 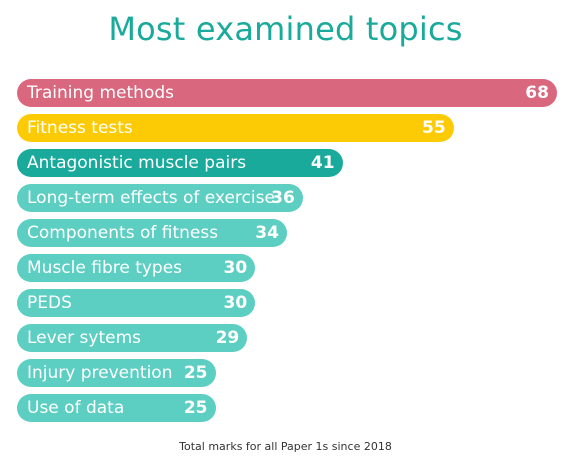 I want to click on data-label: 36, so click(x=283, y=198).